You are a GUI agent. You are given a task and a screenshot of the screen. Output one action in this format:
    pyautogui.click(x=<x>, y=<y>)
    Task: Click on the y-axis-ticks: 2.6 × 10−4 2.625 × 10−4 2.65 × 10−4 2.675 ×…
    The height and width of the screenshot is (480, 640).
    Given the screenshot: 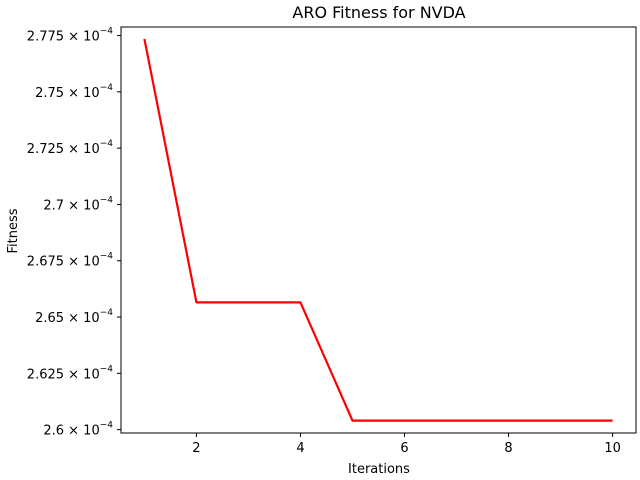 What is the action you would take?
    pyautogui.click(x=74, y=233)
    